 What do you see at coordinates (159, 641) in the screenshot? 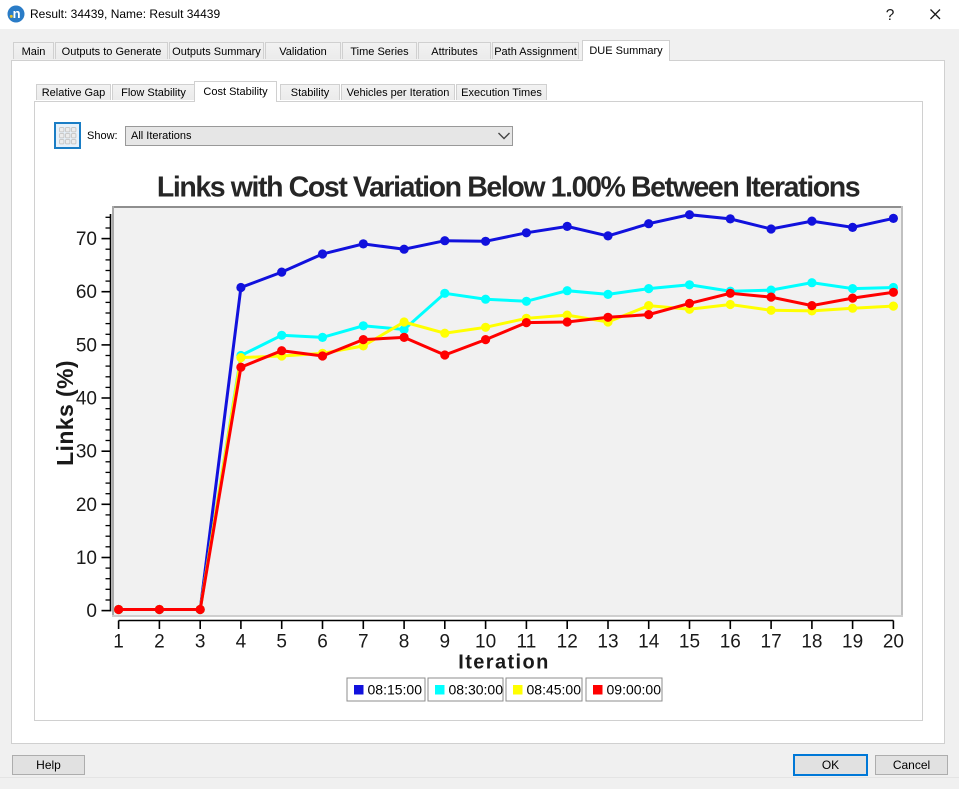
I see `svg-text: 2` at bounding box center [159, 641].